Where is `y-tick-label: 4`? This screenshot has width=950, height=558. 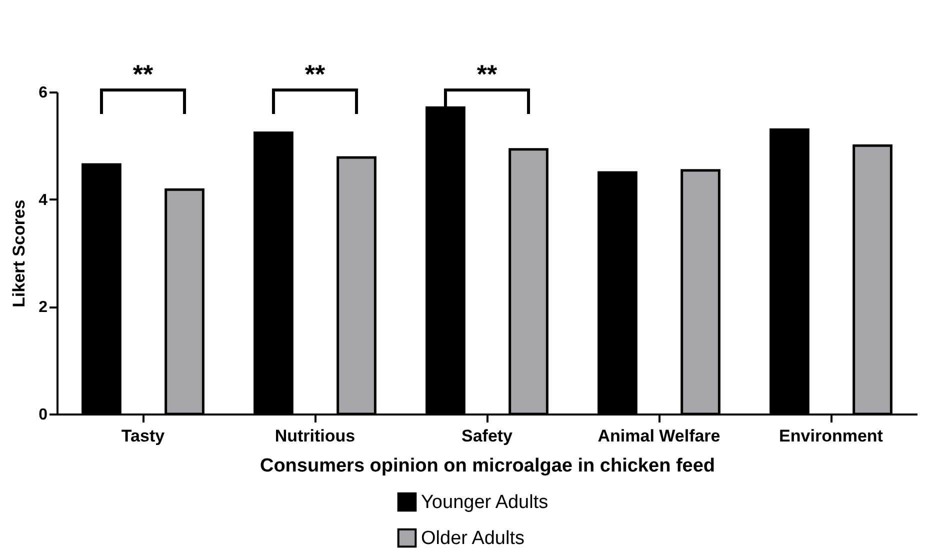
y-tick-label: 4 is located at coordinates (43, 200).